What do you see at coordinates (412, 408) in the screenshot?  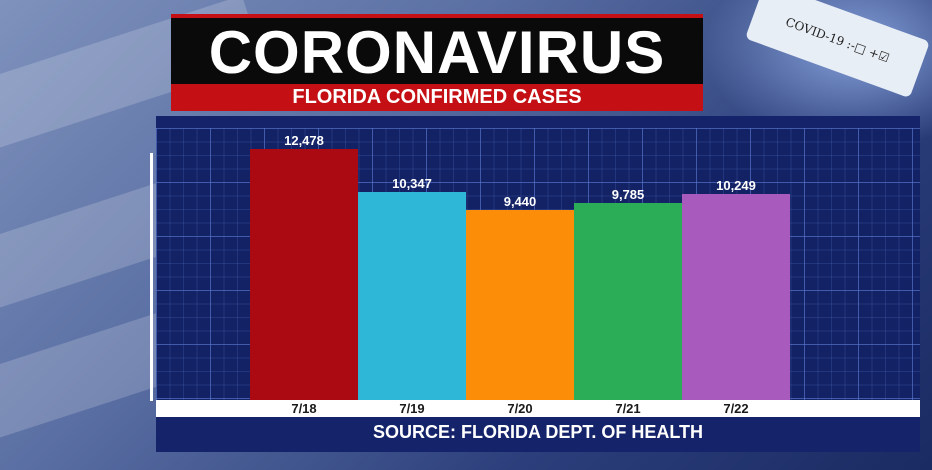 I see `x-tick-label: 7/19` at bounding box center [412, 408].